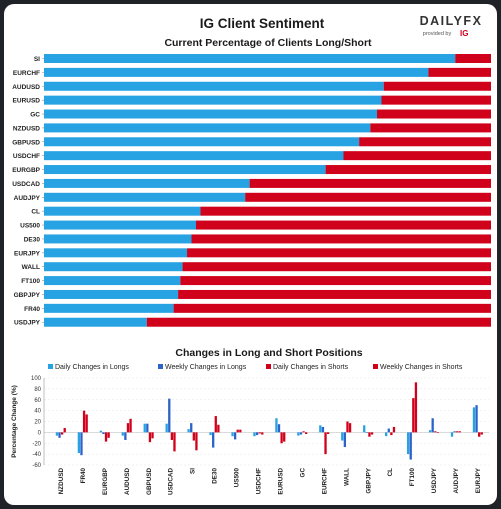 This screenshot has height=509, width=501. What do you see at coordinates (26, 87) in the screenshot?
I see `sentiment-category-label: AUDUSD` at bounding box center [26, 87].